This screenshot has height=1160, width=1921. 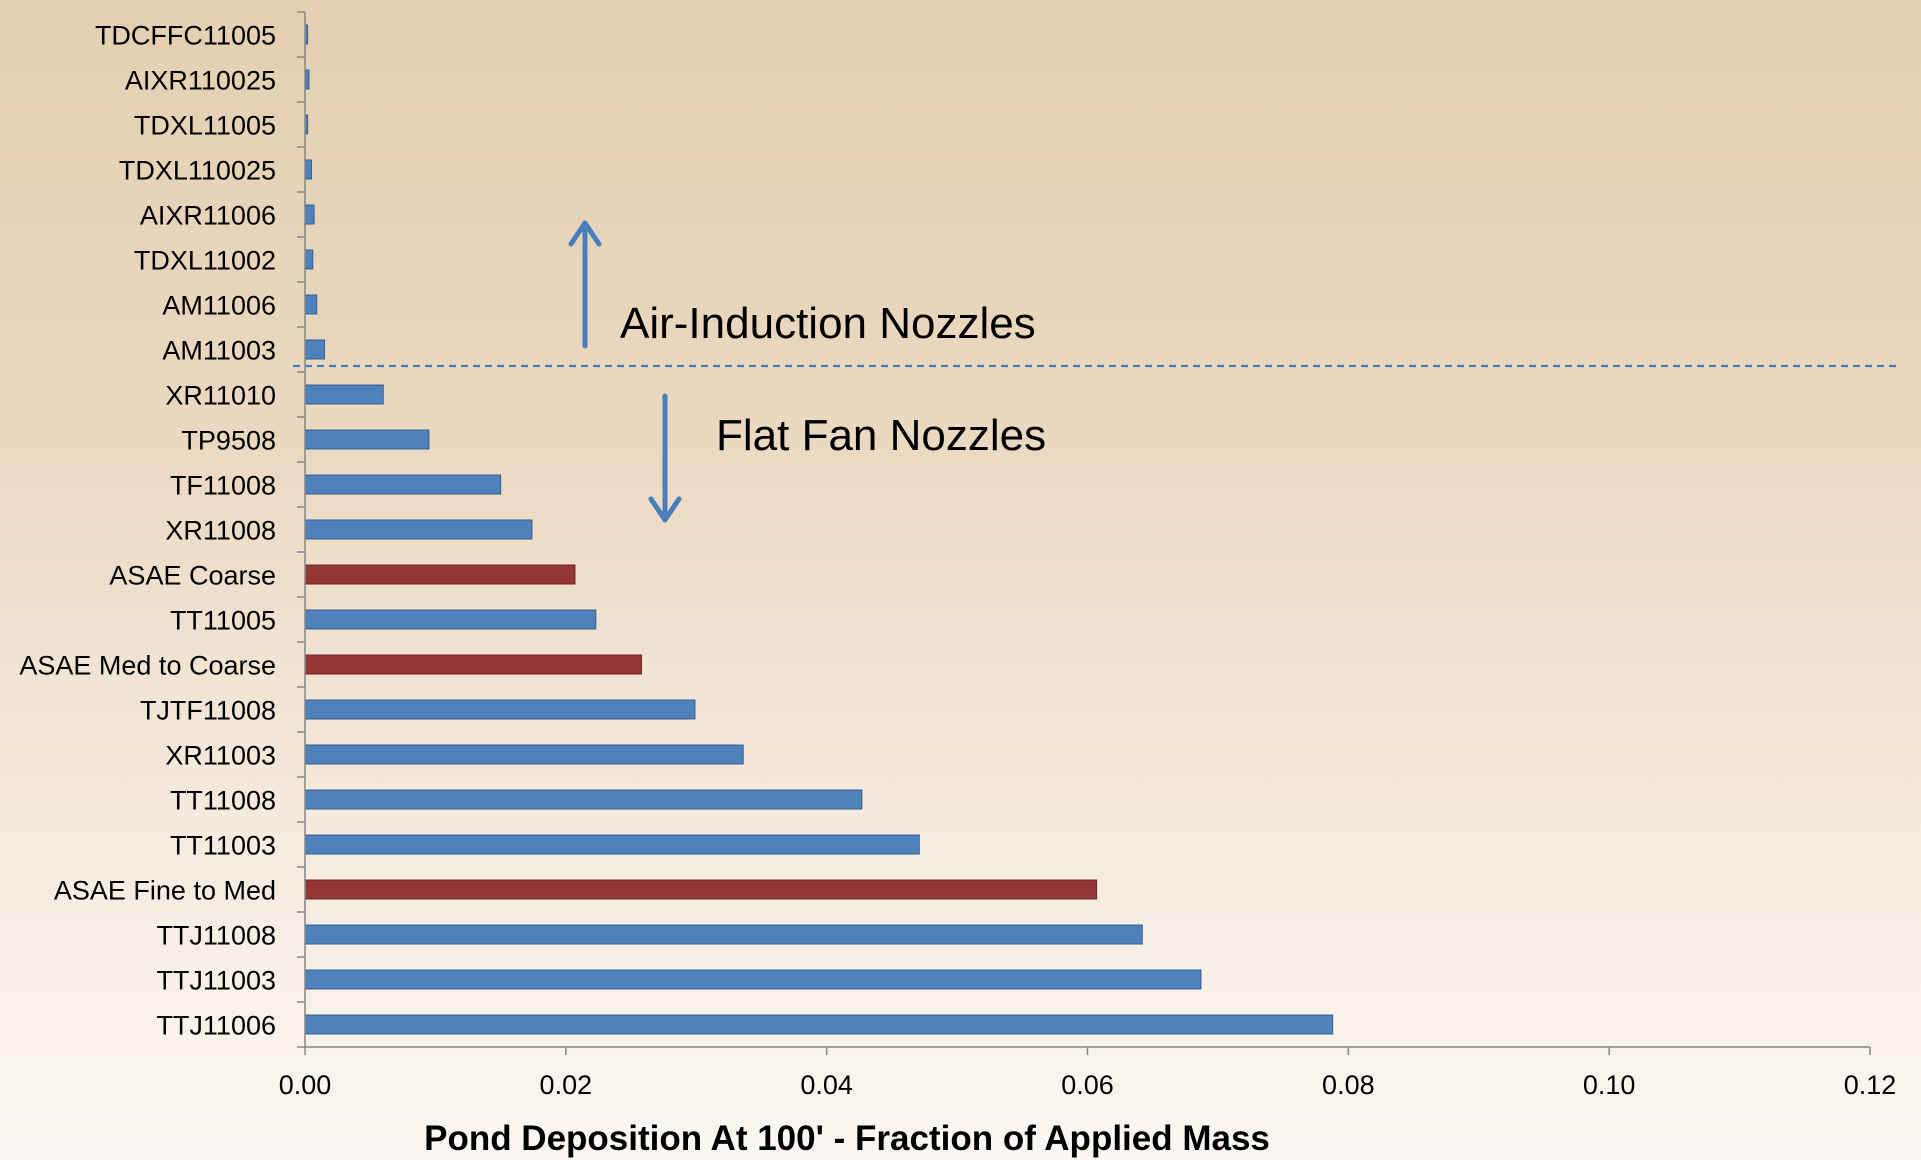 What do you see at coordinates (1609, 1085) in the screenshot?
I see `x-tick-label: 0.10` at bounding box center [1609, 1085].